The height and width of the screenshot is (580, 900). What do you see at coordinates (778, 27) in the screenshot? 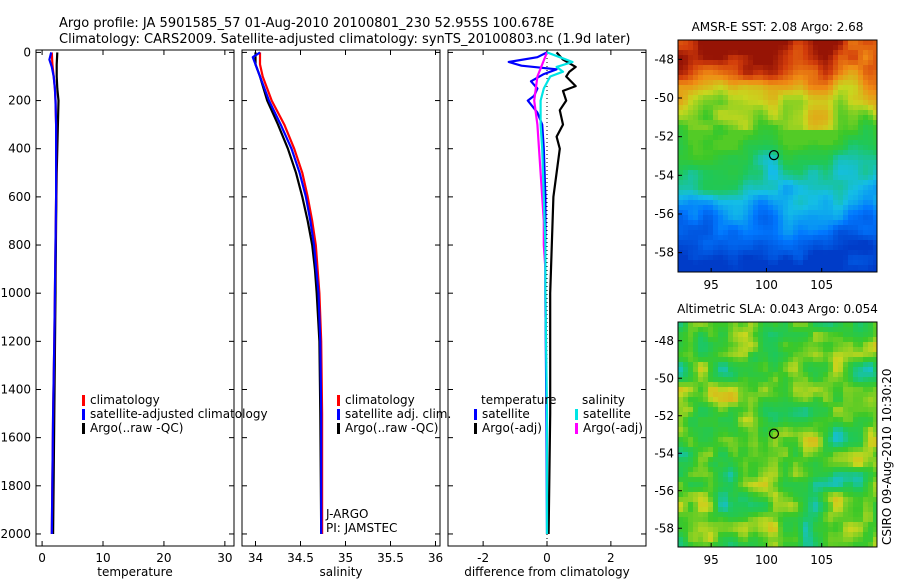
I see `map-sst-title: AMSR-E SST: 2.08 Argo: 2.68` at bounding box center [778, 27].